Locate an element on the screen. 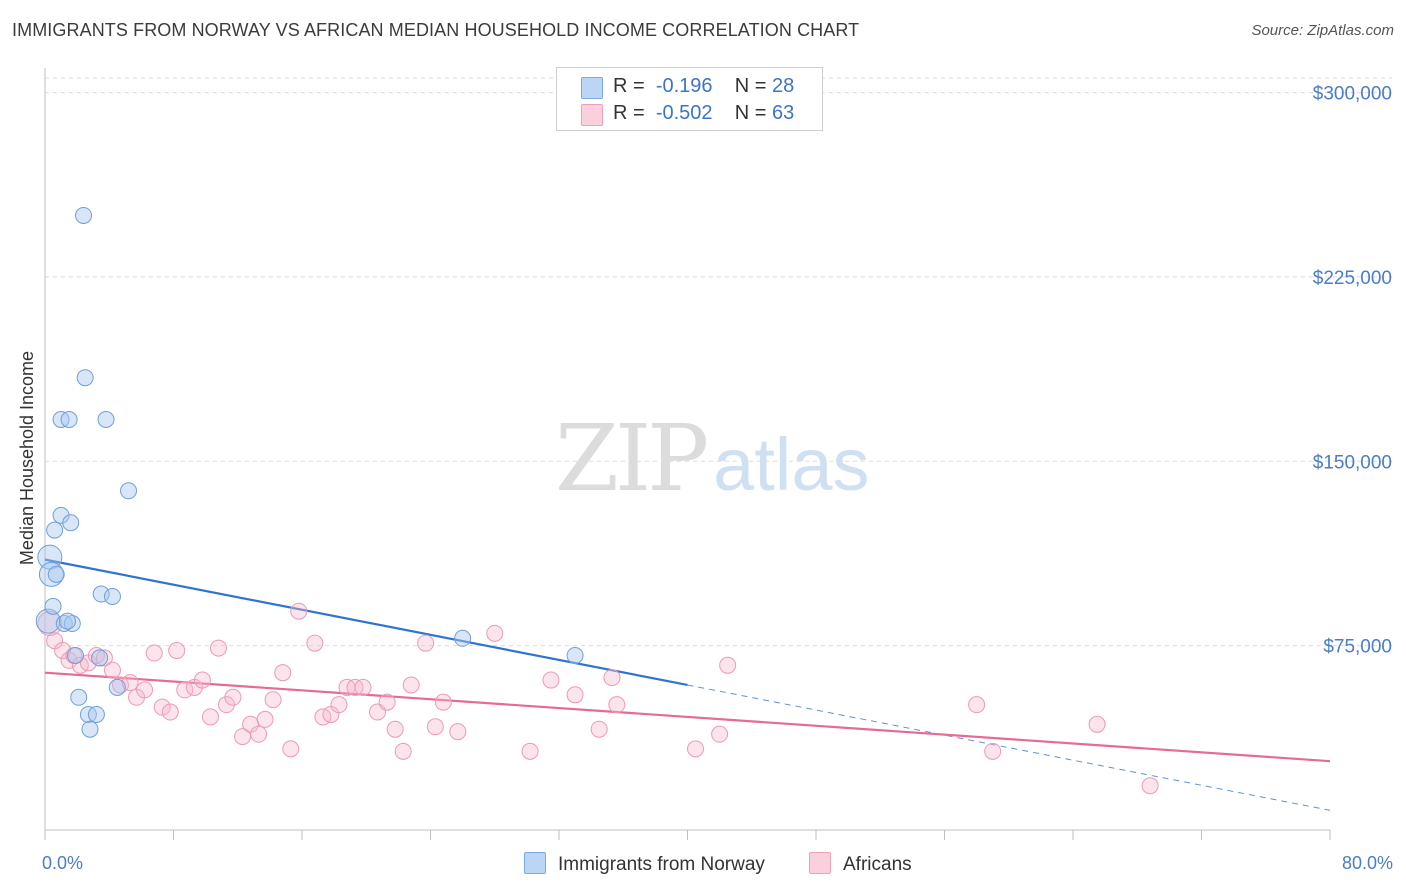 The height and width of the screenshot is (892, 1406). x-tick-label: 0.0% is located at coordinates (62, 863).